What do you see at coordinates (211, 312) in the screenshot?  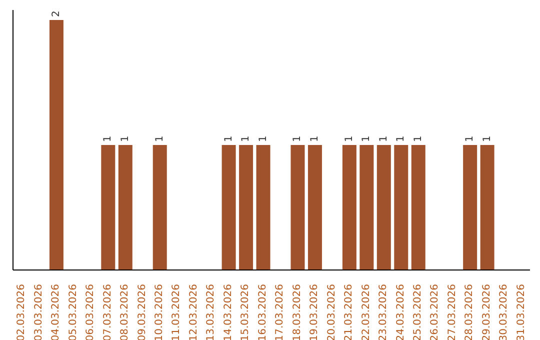 I see `x-tick-label: 13.03.2026` at bounding box center [211, 312].